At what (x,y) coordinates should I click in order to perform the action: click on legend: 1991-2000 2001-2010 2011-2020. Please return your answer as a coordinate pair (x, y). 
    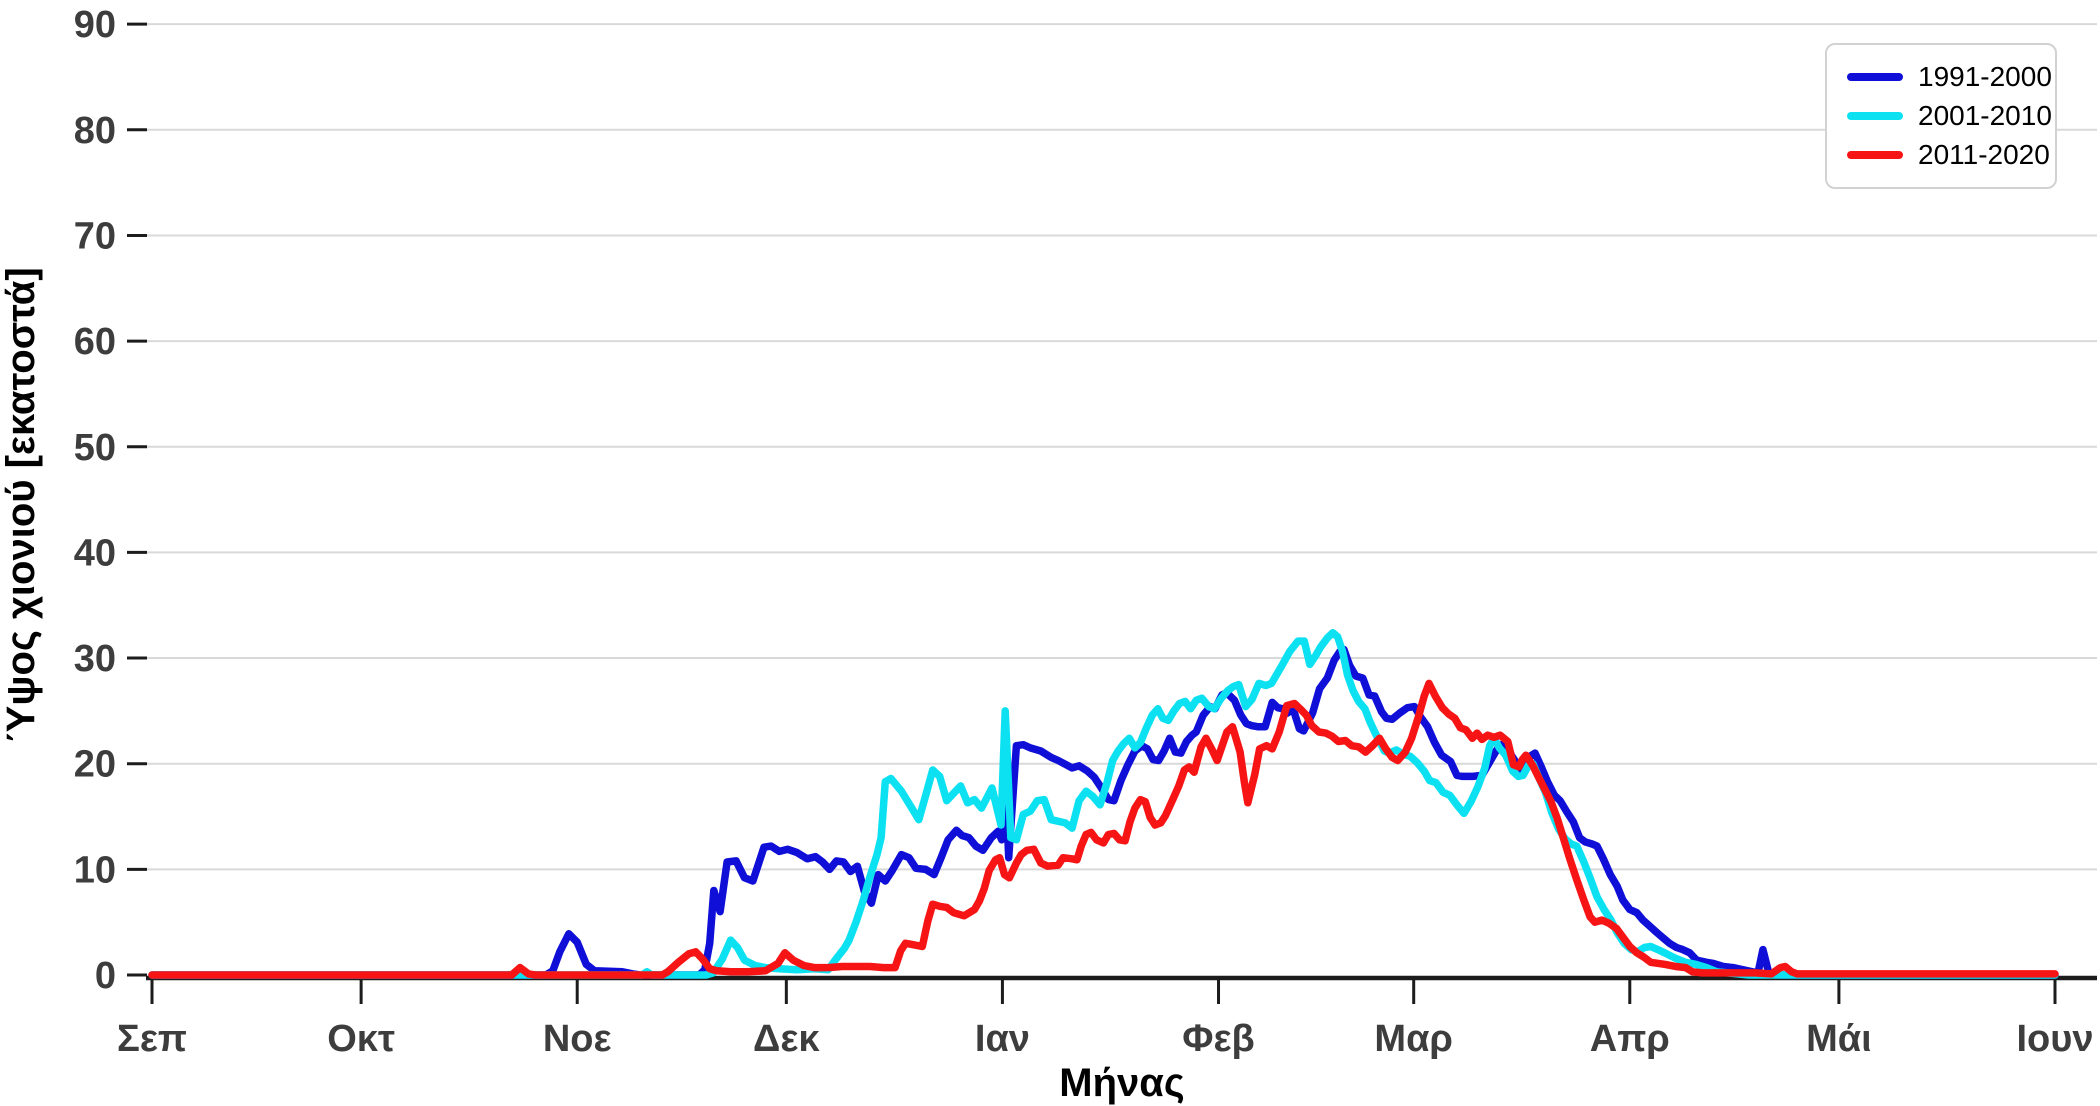
    Looking at the image, I should click on (1941, 116).